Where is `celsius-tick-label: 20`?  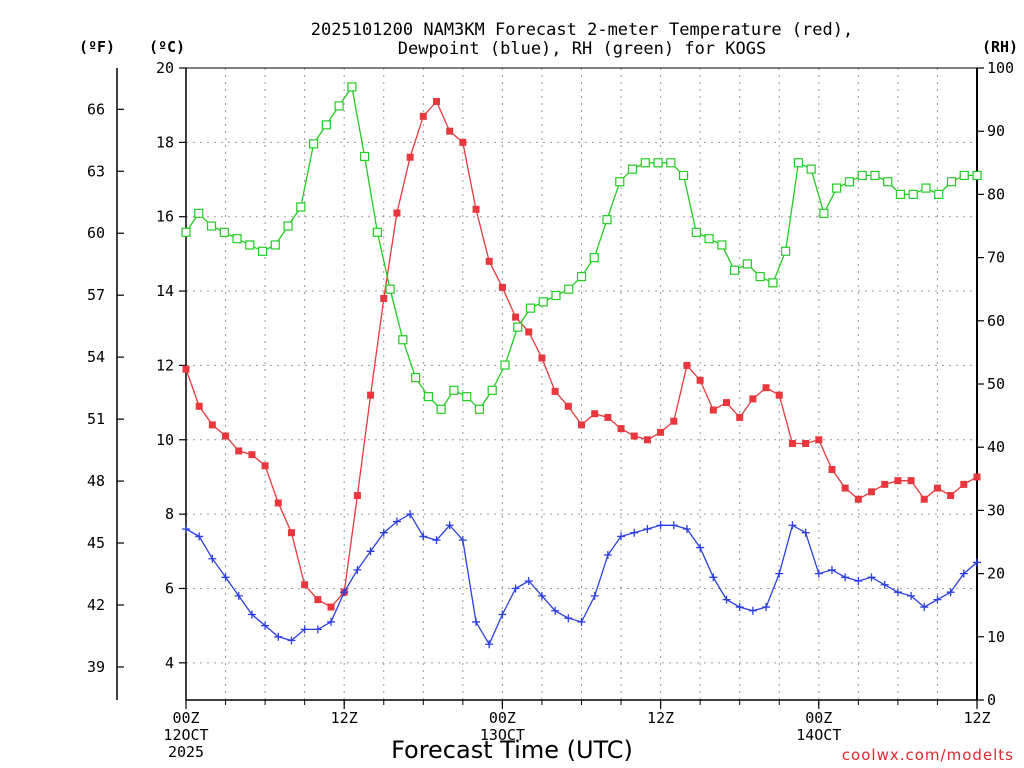 celsius-tick-label: 20 is located at coordinates (165, 68).